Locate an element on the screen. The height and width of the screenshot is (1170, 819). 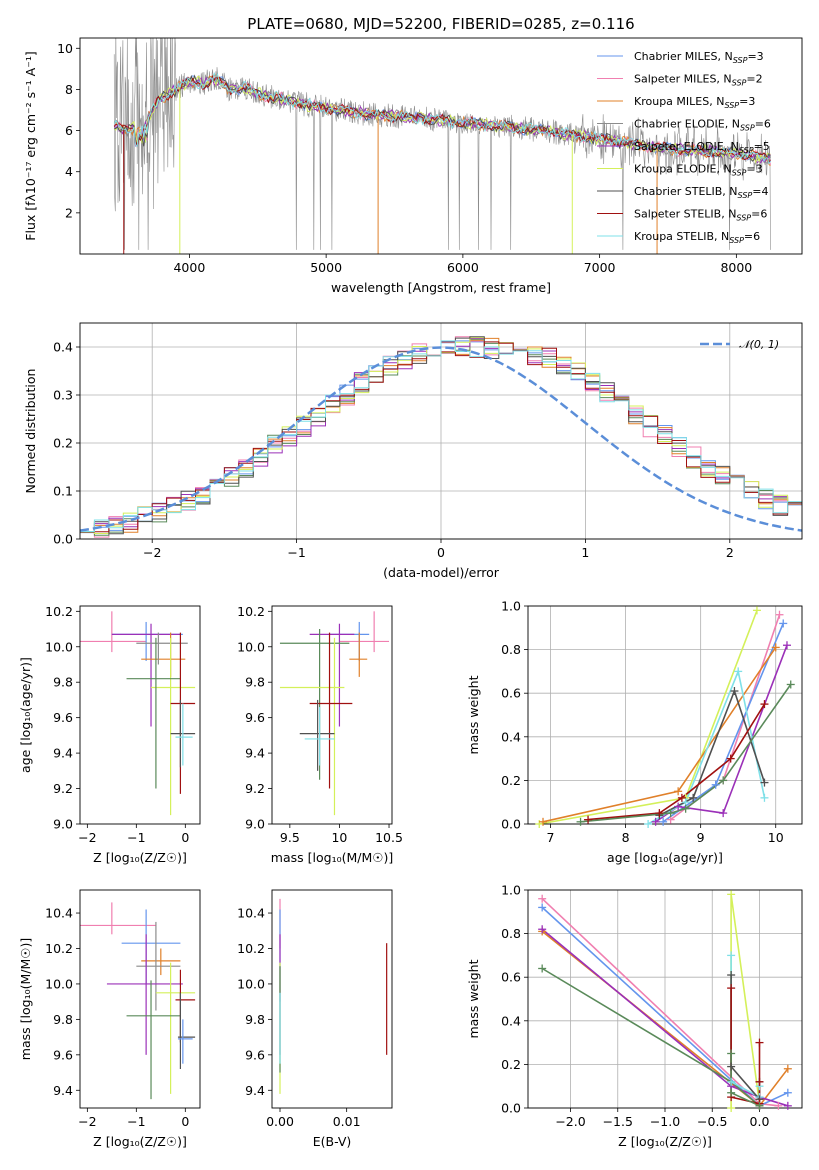
y-axis-label: Normed distribution is located at coordinates (30, 431).